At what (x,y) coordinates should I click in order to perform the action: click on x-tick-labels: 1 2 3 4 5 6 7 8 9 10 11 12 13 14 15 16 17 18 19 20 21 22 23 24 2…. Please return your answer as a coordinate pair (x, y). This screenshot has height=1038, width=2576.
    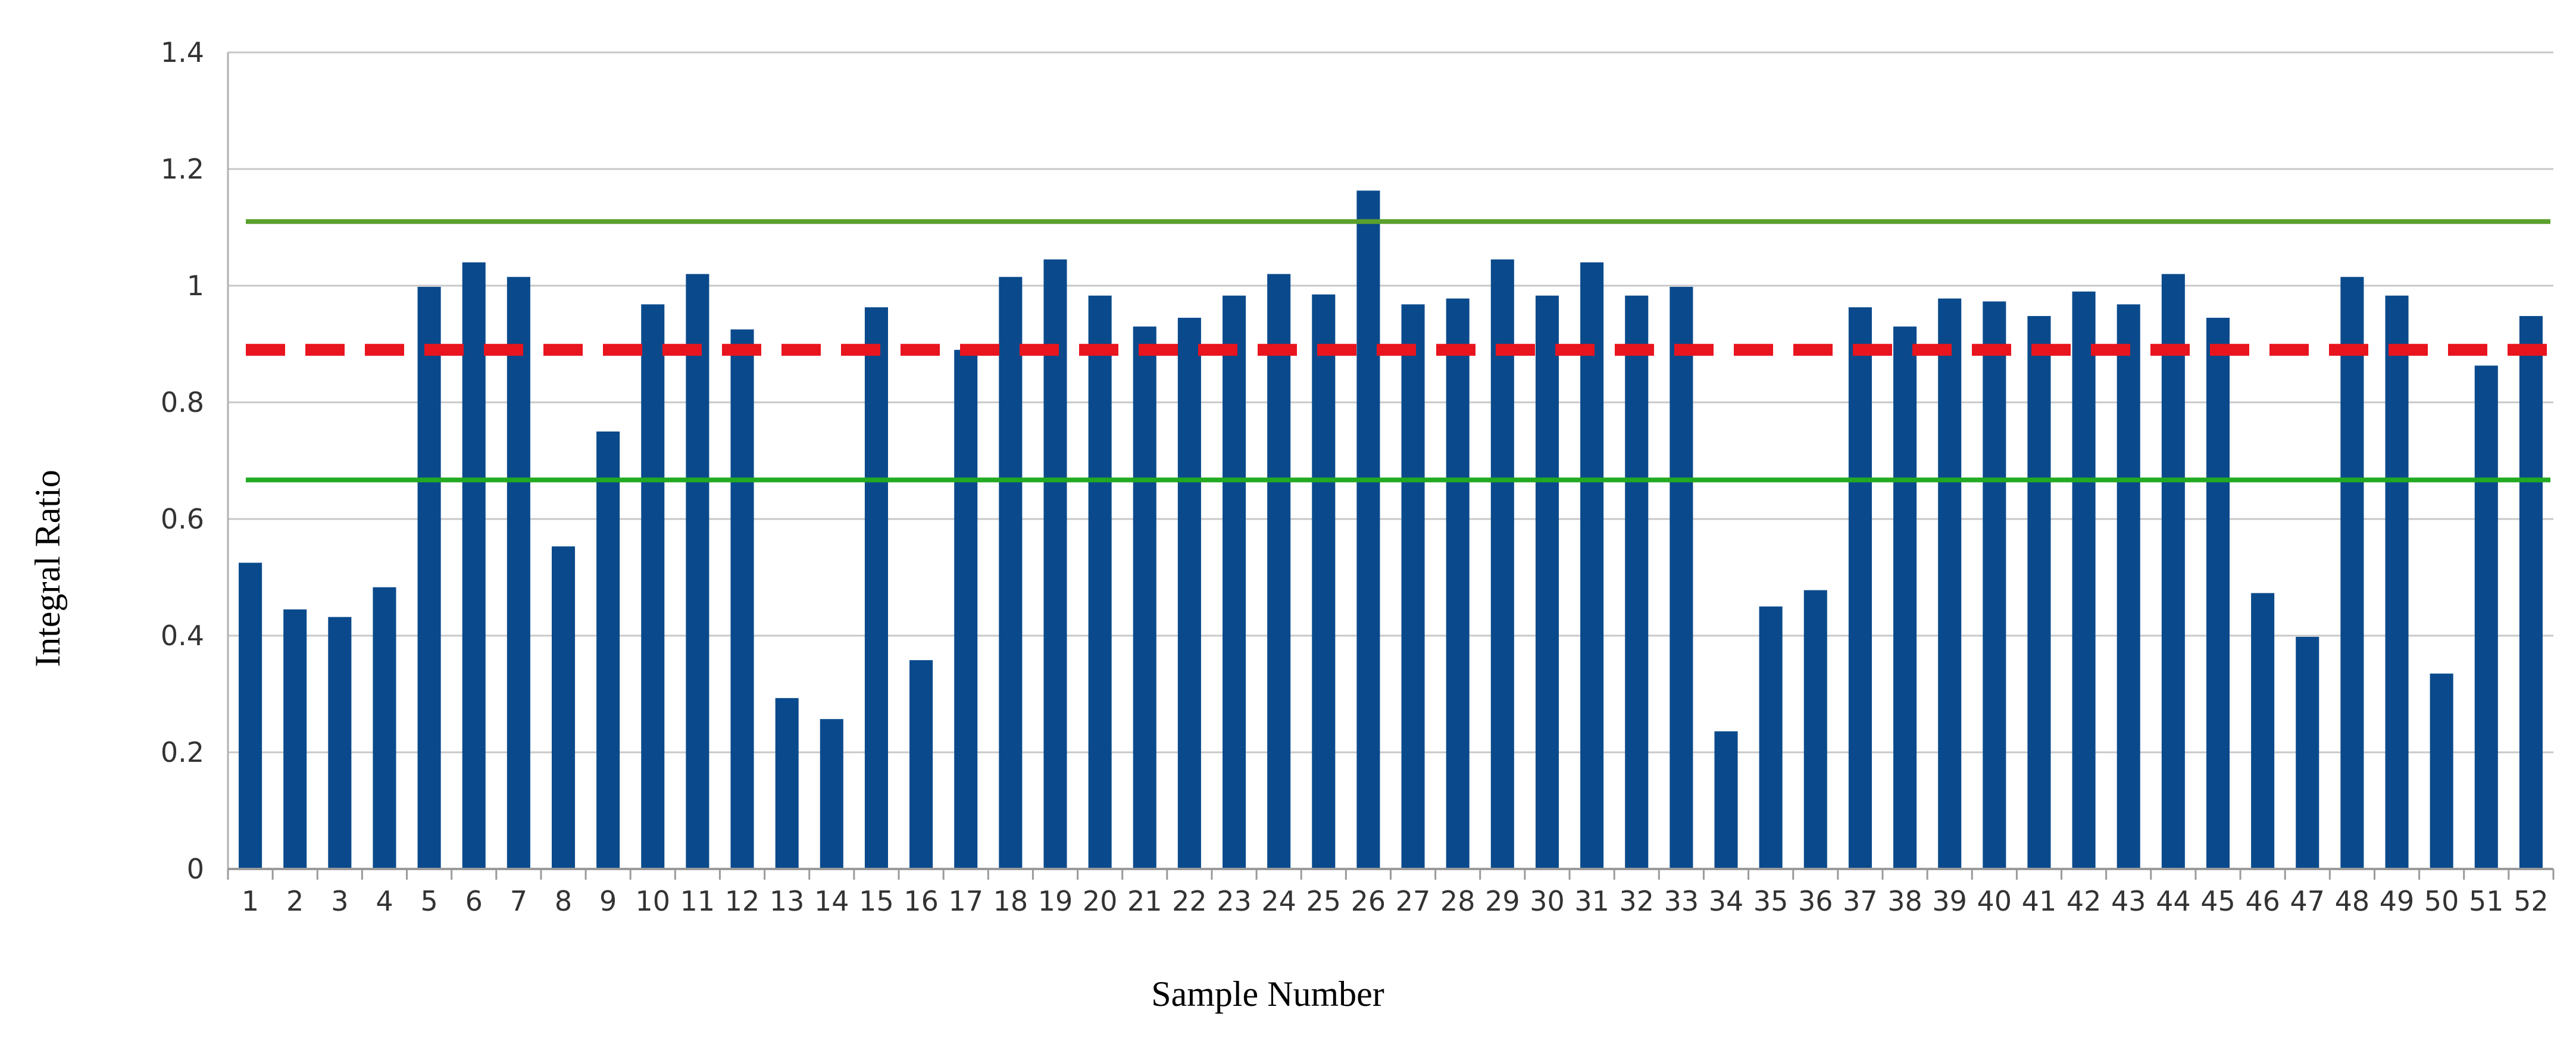
    Looking at the image, I should click on (1395, 901).